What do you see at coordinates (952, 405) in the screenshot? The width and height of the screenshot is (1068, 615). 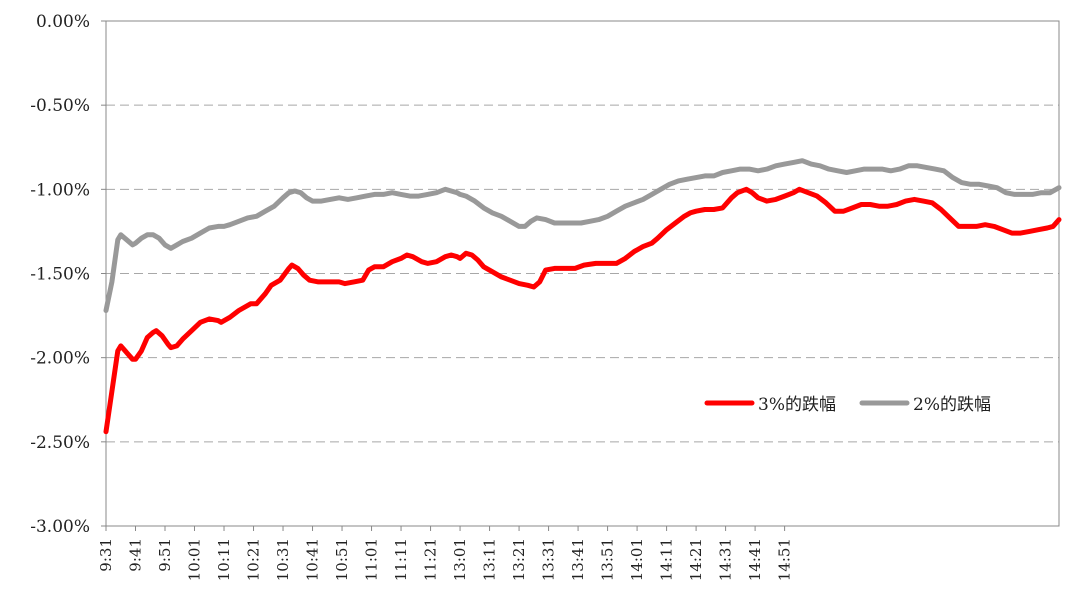 I see `legend-label-2pct: 2%的跌幅` at bounding box center [952, 405].